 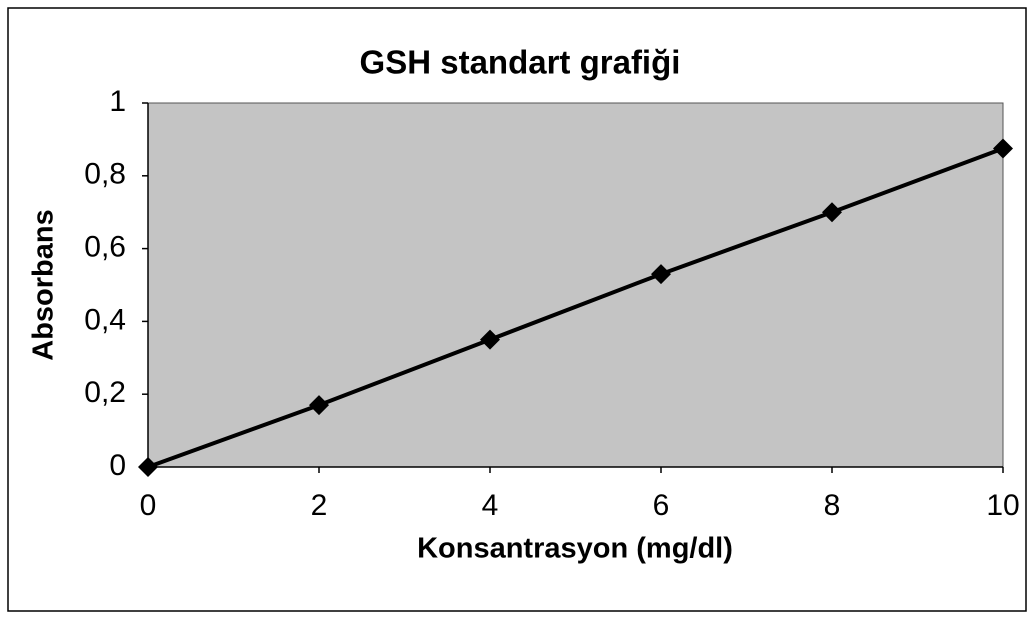 What do you see at coordinates (148, 505) in the screenshot?
I see `x-tick-label: 0` at bounding box center [148, 505].